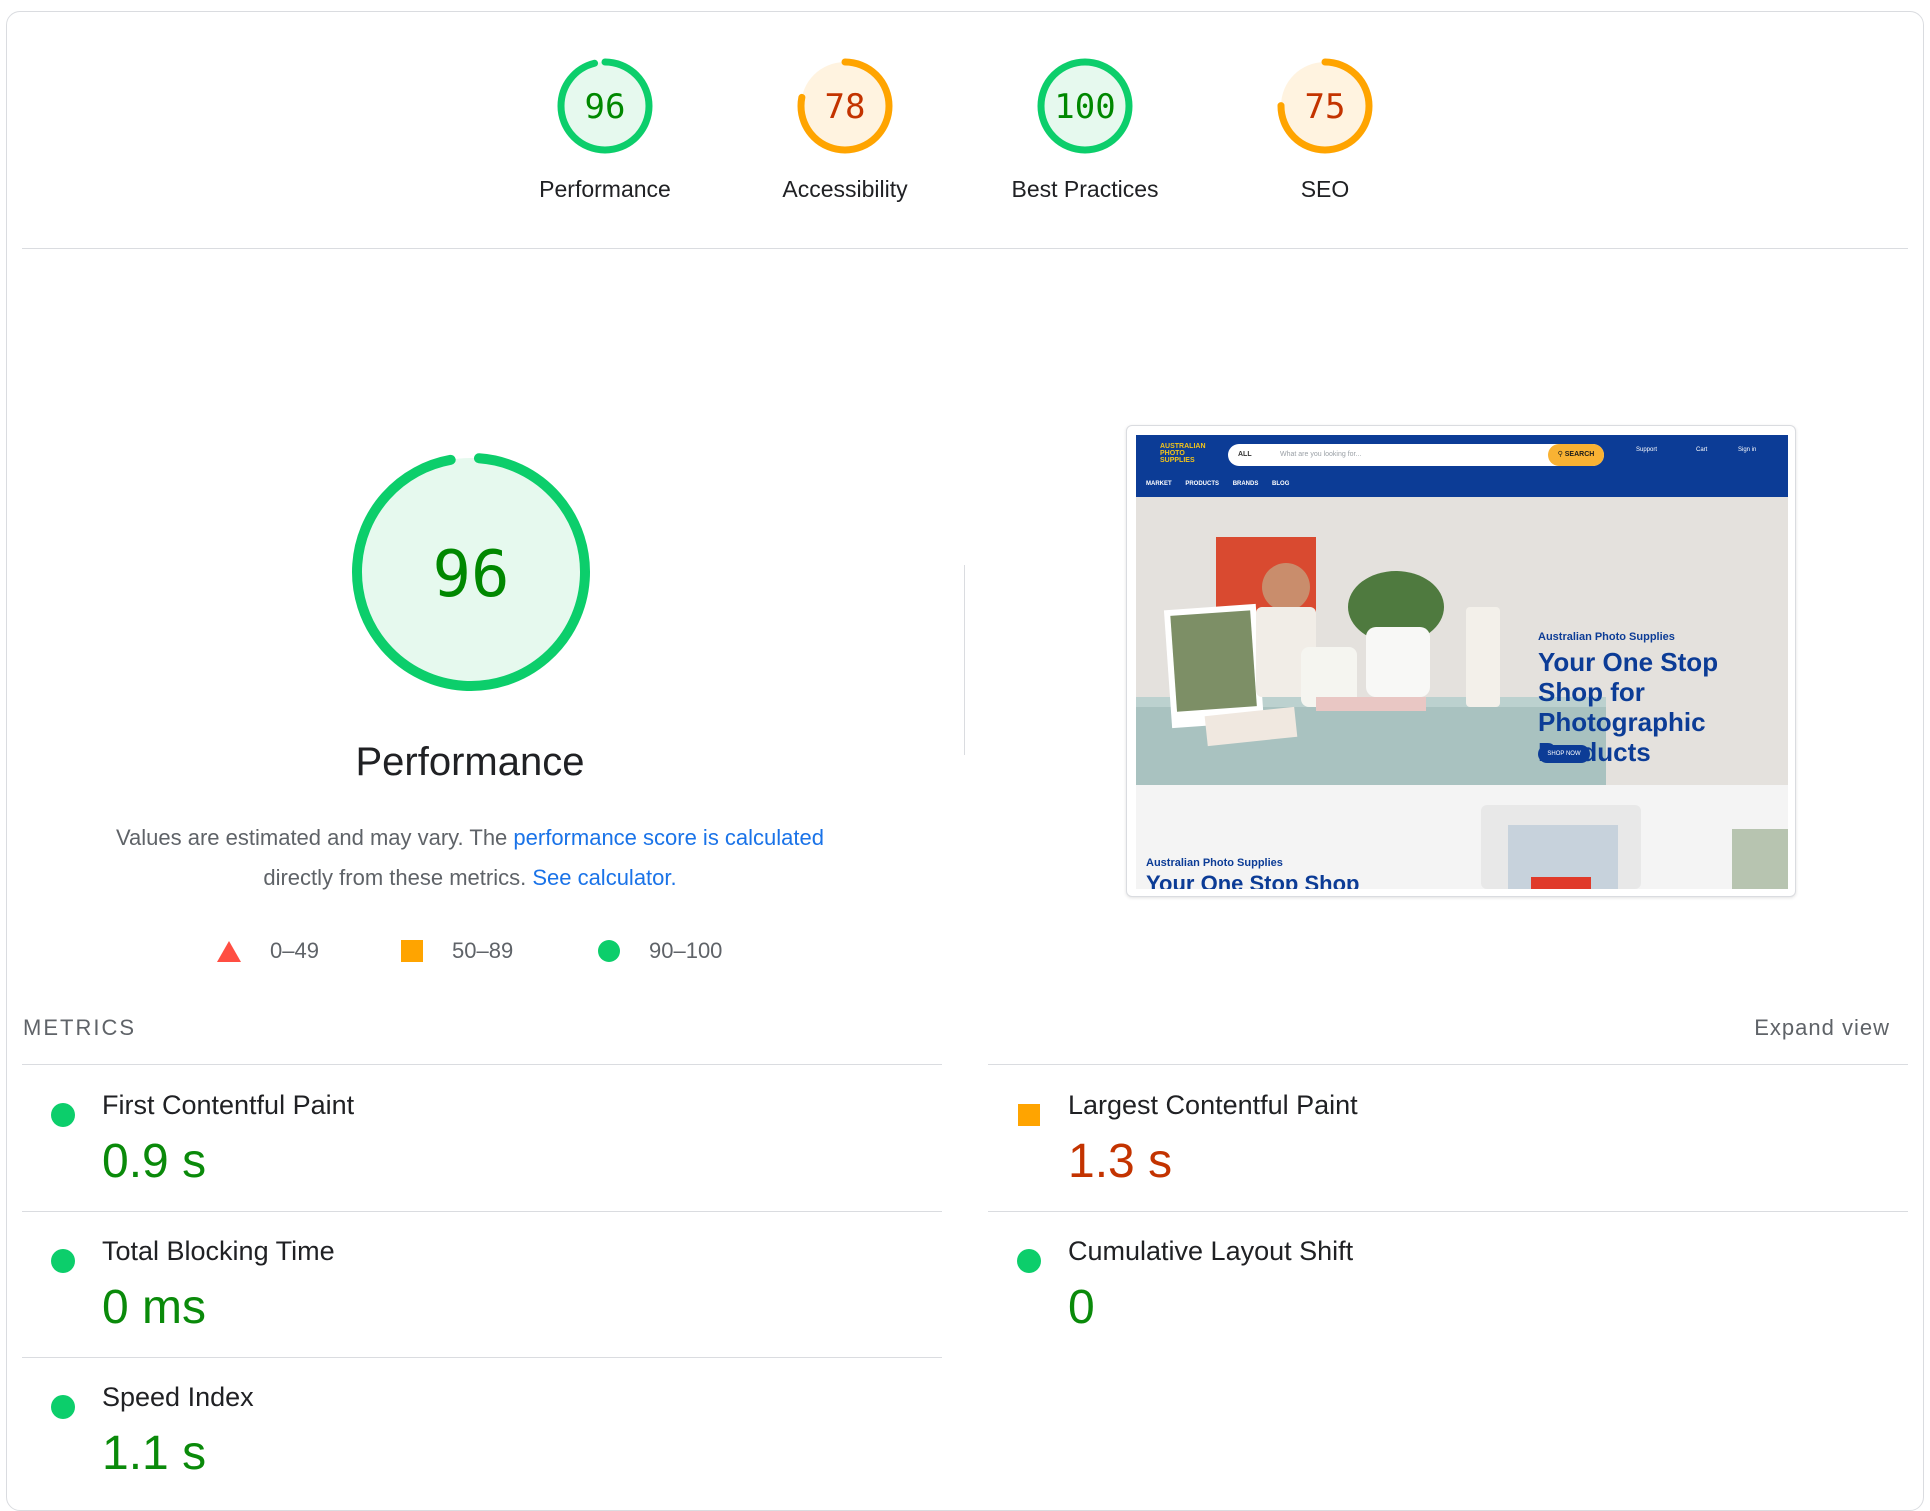 This screenshot has height=1511, width=1930. What do you see at coordinates (1822, 1027) in the screenshot?
I see `expand-view-toggle: Expand view` at bounding box center [1822, 1027].